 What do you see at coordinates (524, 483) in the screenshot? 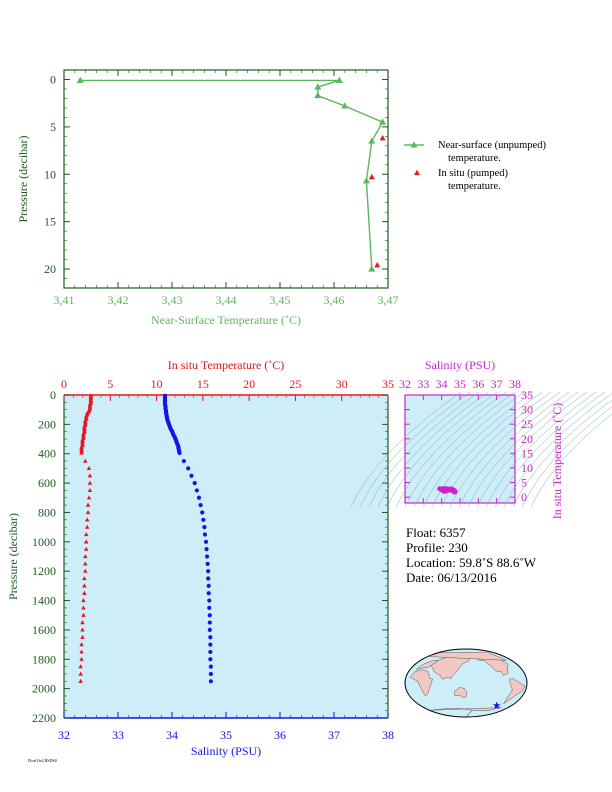
I see `ts-y-tick-label: 5` at bounding box center [524, 483].